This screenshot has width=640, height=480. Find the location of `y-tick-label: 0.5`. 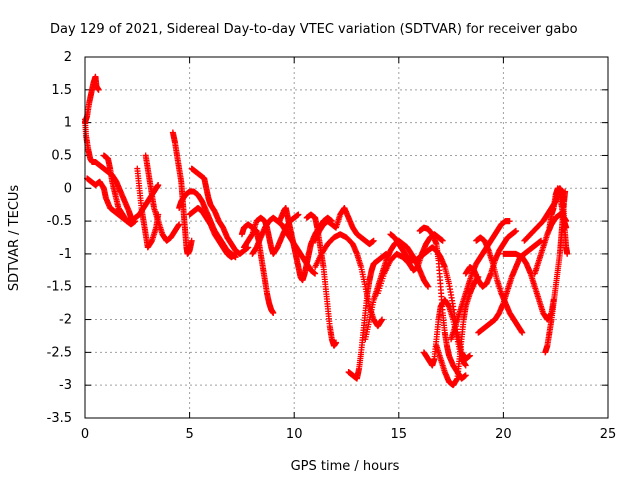

y-tick-label: 0.5 is located at coordinates (61, 155).